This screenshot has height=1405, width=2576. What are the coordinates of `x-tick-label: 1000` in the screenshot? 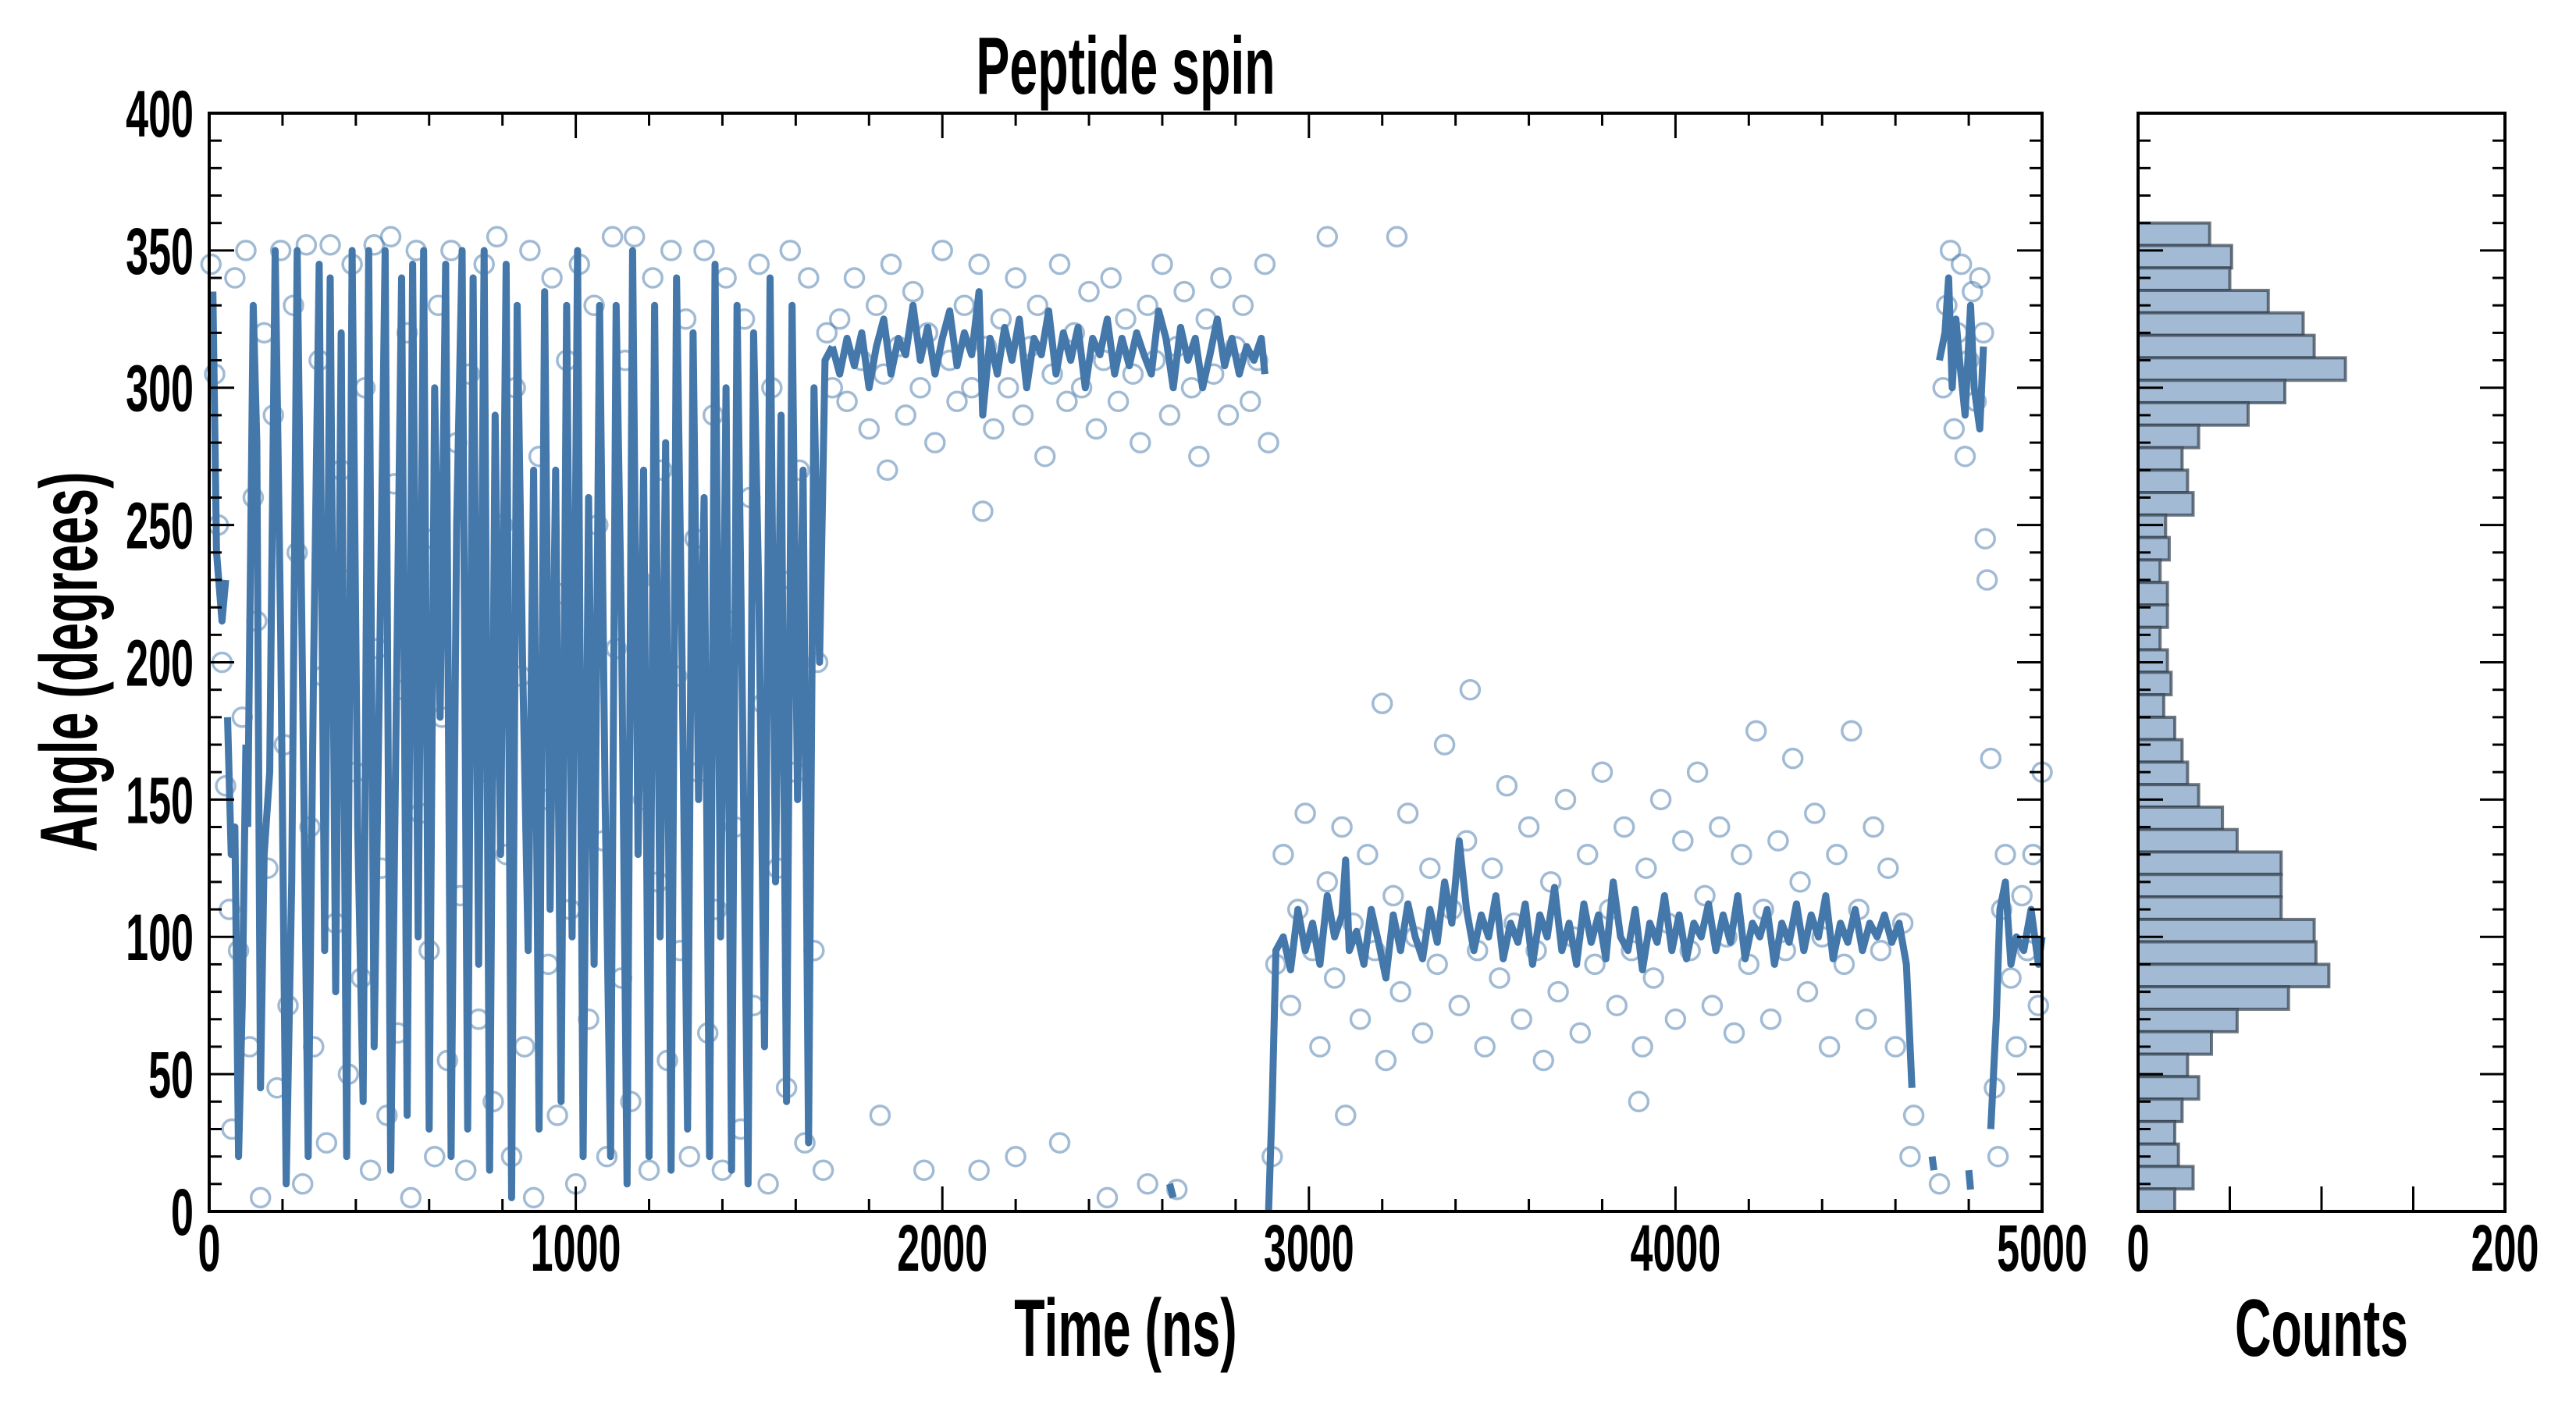 It's located at (576, 1248).